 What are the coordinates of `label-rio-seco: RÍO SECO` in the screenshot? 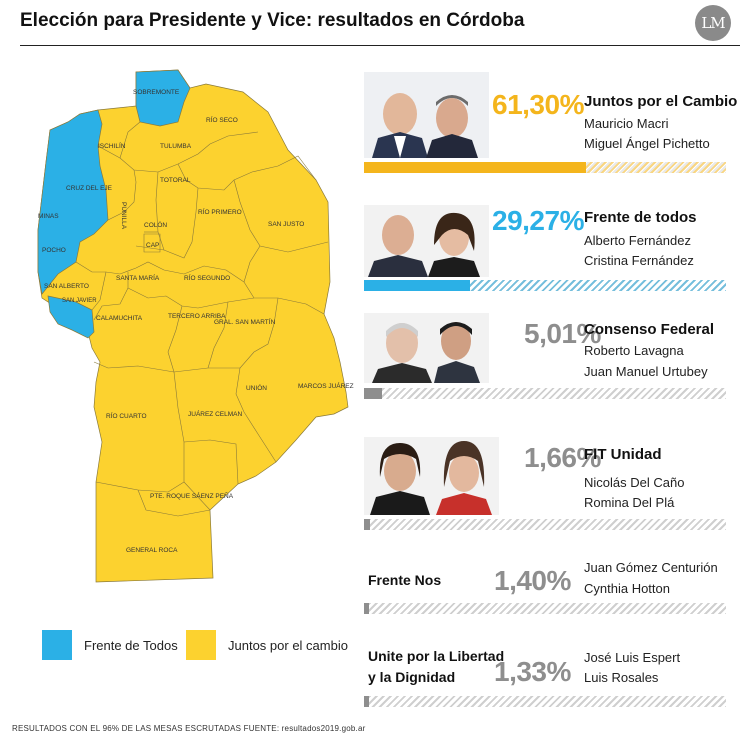 It's located at (222, 119).